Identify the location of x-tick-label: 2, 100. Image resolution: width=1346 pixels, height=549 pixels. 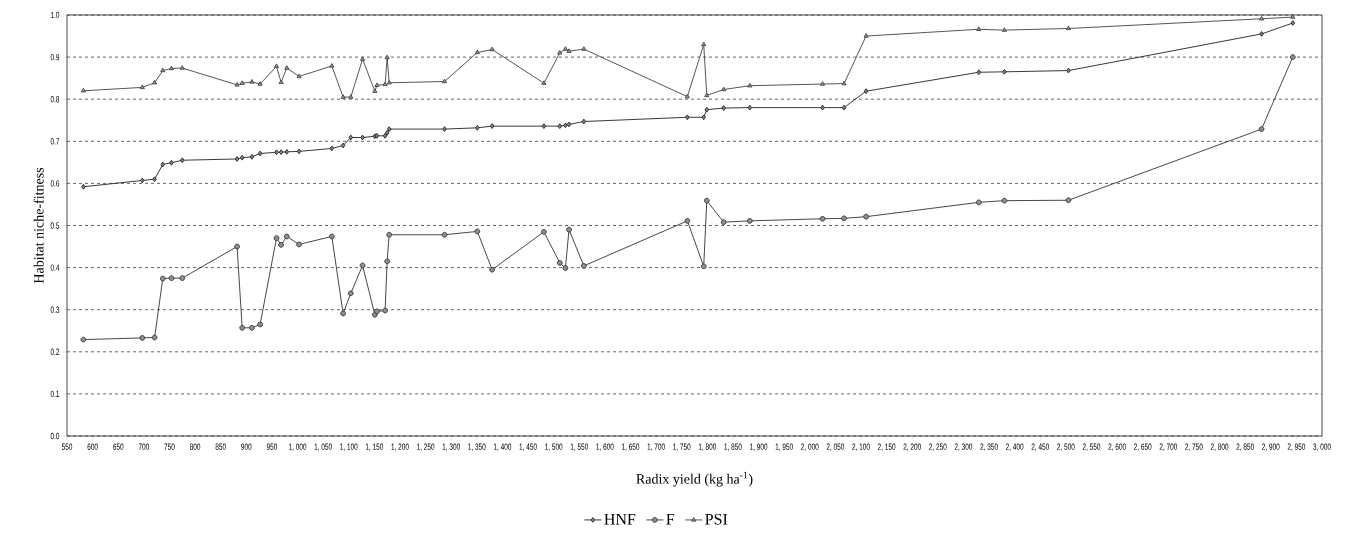
(861, 447).